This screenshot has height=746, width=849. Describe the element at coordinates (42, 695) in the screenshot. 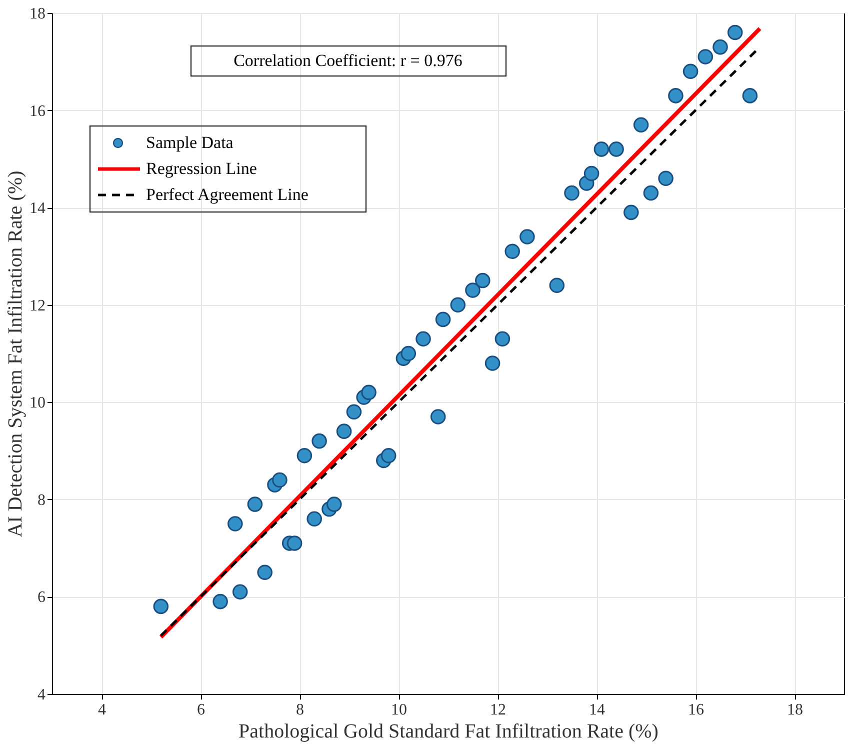

I see `y-tick-label: 4` at that location.